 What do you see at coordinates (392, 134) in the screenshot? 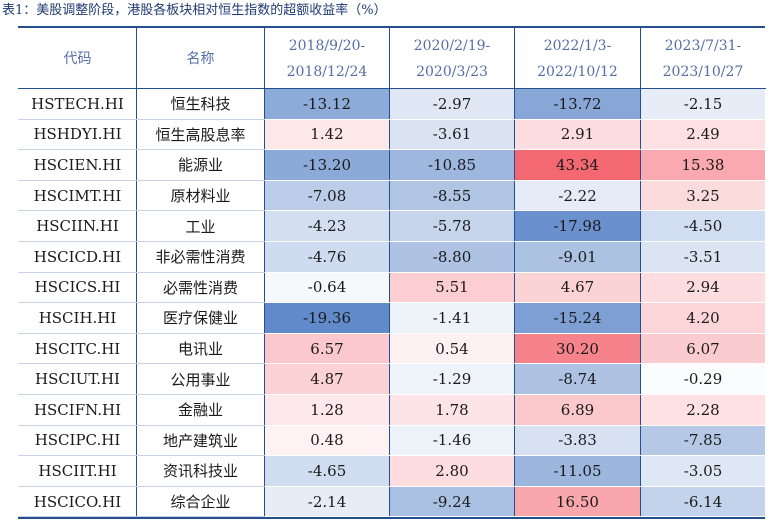
I see `table-row: HSHDYI.HI 恒生高股息率 1.42 -3.61 2.91 2.49` at bounding box center [392, 134].